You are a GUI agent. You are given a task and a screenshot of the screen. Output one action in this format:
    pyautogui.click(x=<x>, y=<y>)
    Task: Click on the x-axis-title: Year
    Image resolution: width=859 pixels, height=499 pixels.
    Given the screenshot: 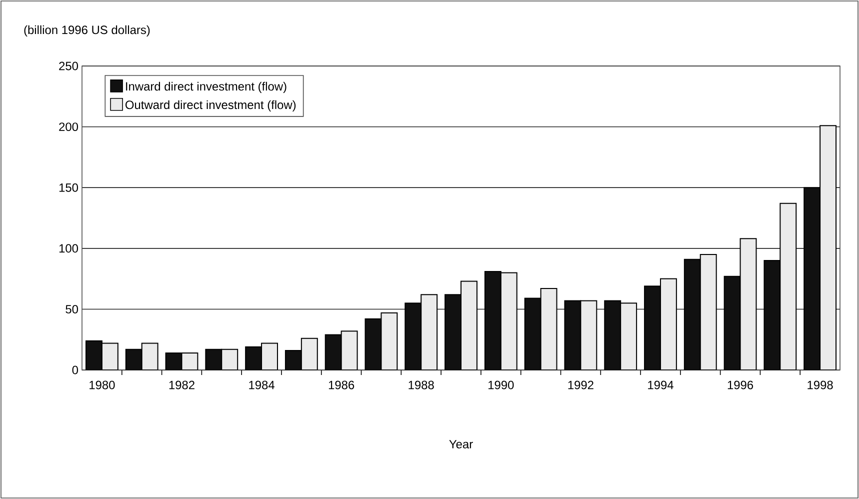 What is the action you would take?
    pyautogui.click(x=461, y=444)
    